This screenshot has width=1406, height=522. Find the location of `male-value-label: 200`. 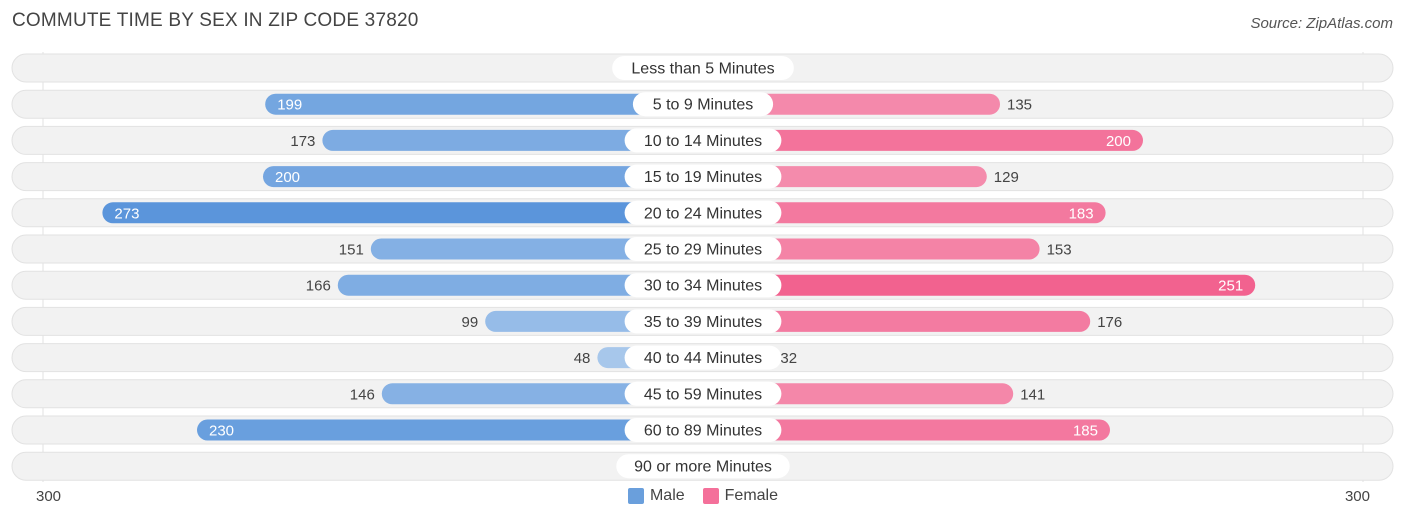

male-value-label: 200 is located at coordinates (287, 177).